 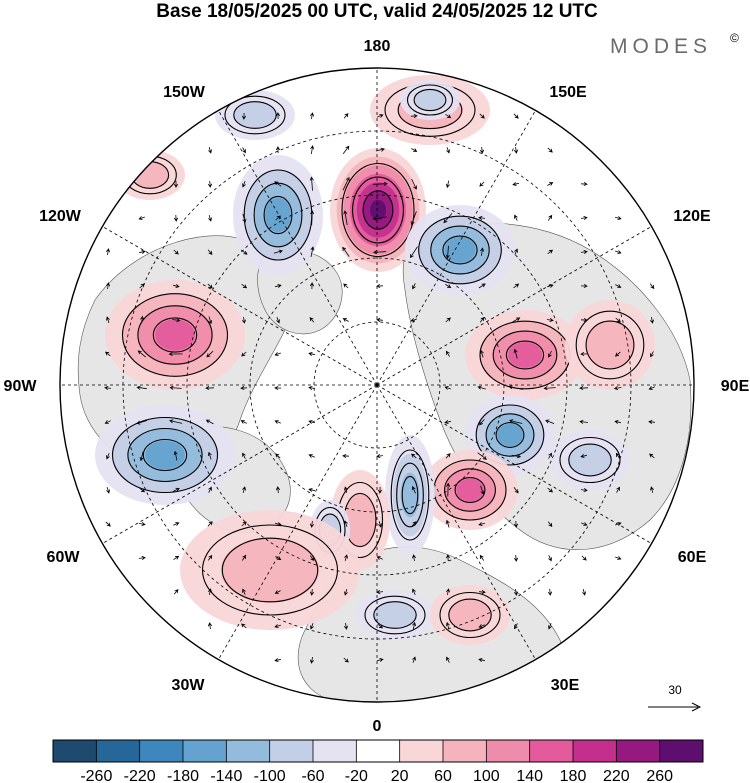 I want to click on colorbar-tick-label: -140, so click(x=226, y=775).